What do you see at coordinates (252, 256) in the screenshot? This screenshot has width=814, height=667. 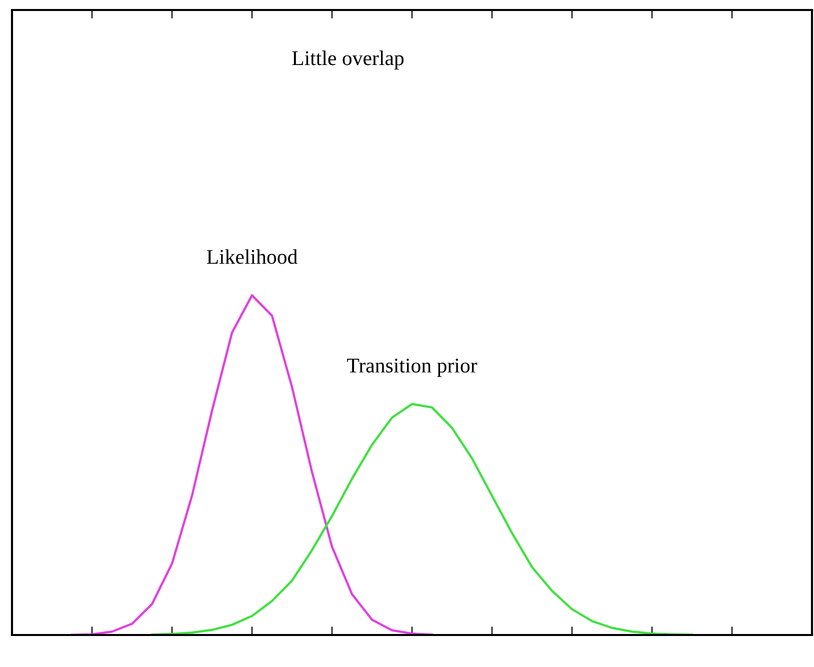 I see `series-label: Likelihood` at bounding box center [252, 256].